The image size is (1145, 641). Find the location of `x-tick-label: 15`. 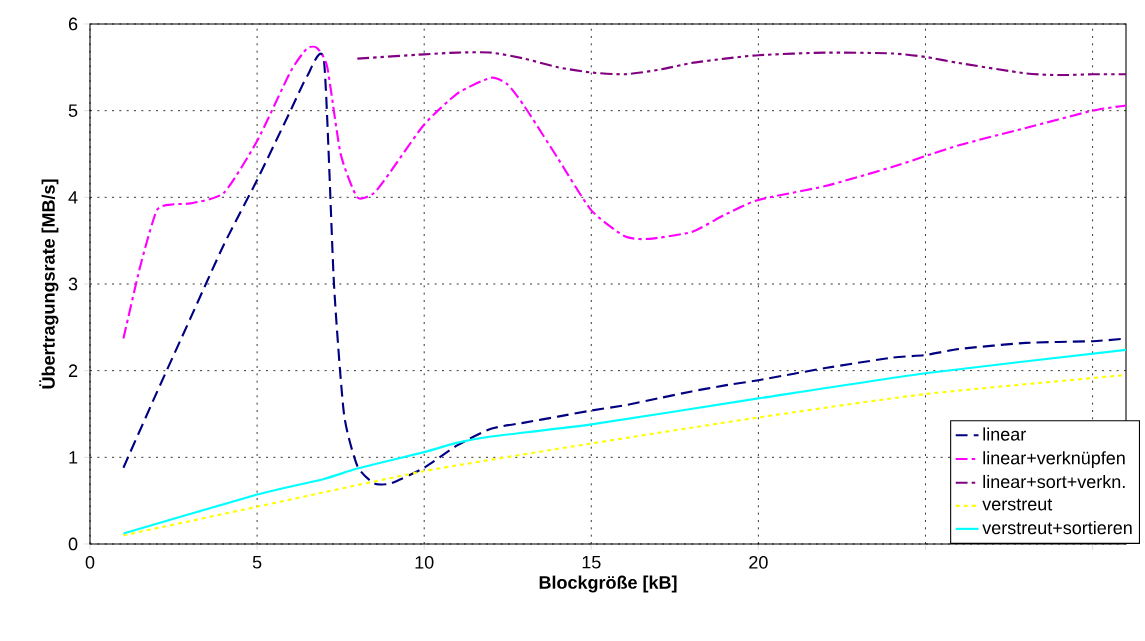

x-tick-label: 15 is located at coordinates (591, 562).